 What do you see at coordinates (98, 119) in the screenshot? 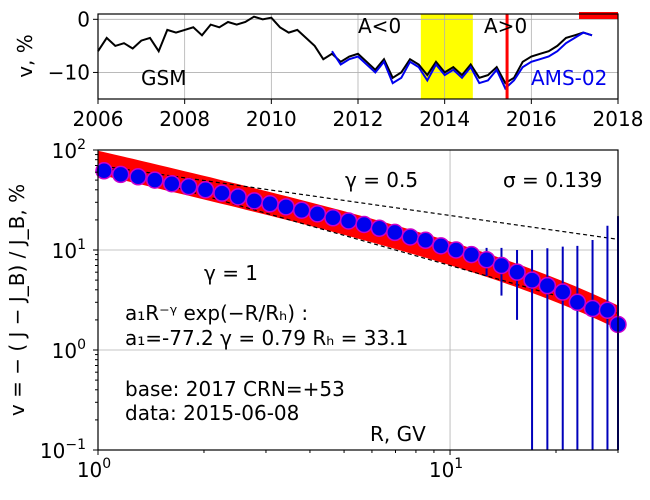
I see `top-x-tick-label: 2006` at bounding box center [98, 119].